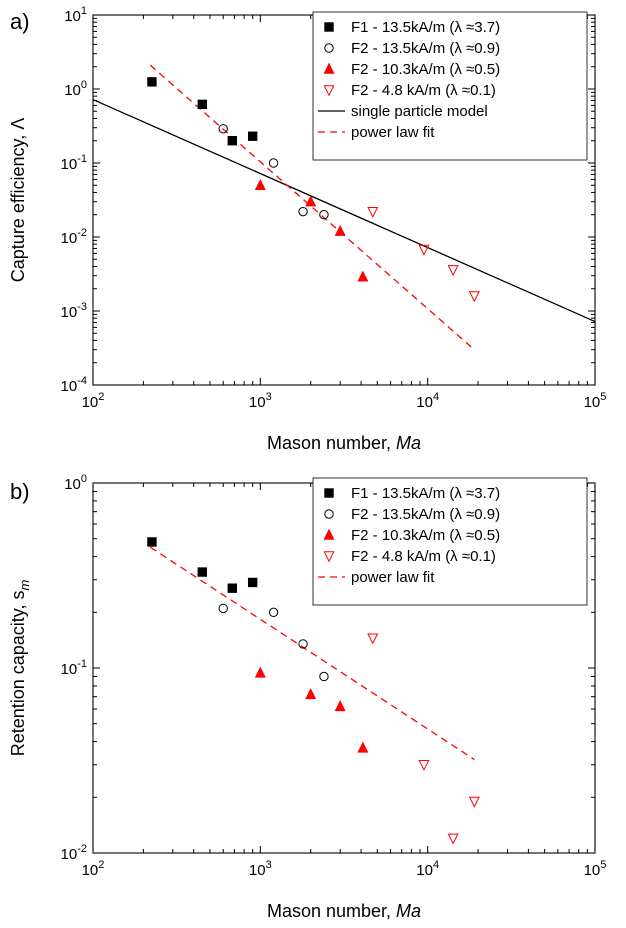 This screenshot has height=928, width=626. What do you see at coordinates (419, 111) in the screenshot?
I see `legend-label: single particle model` at bounding box center [419, 111].